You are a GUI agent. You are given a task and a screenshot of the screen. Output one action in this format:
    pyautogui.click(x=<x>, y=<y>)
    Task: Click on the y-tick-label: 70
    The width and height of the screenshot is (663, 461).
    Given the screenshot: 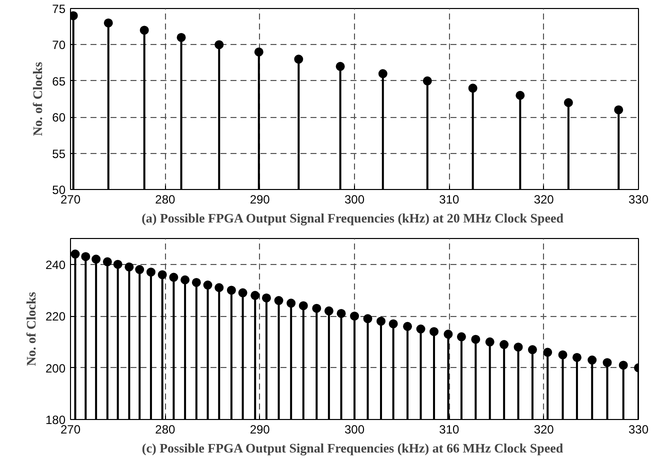 What is the action you would take?
    pyautogui.click(x=59, y=45)
    